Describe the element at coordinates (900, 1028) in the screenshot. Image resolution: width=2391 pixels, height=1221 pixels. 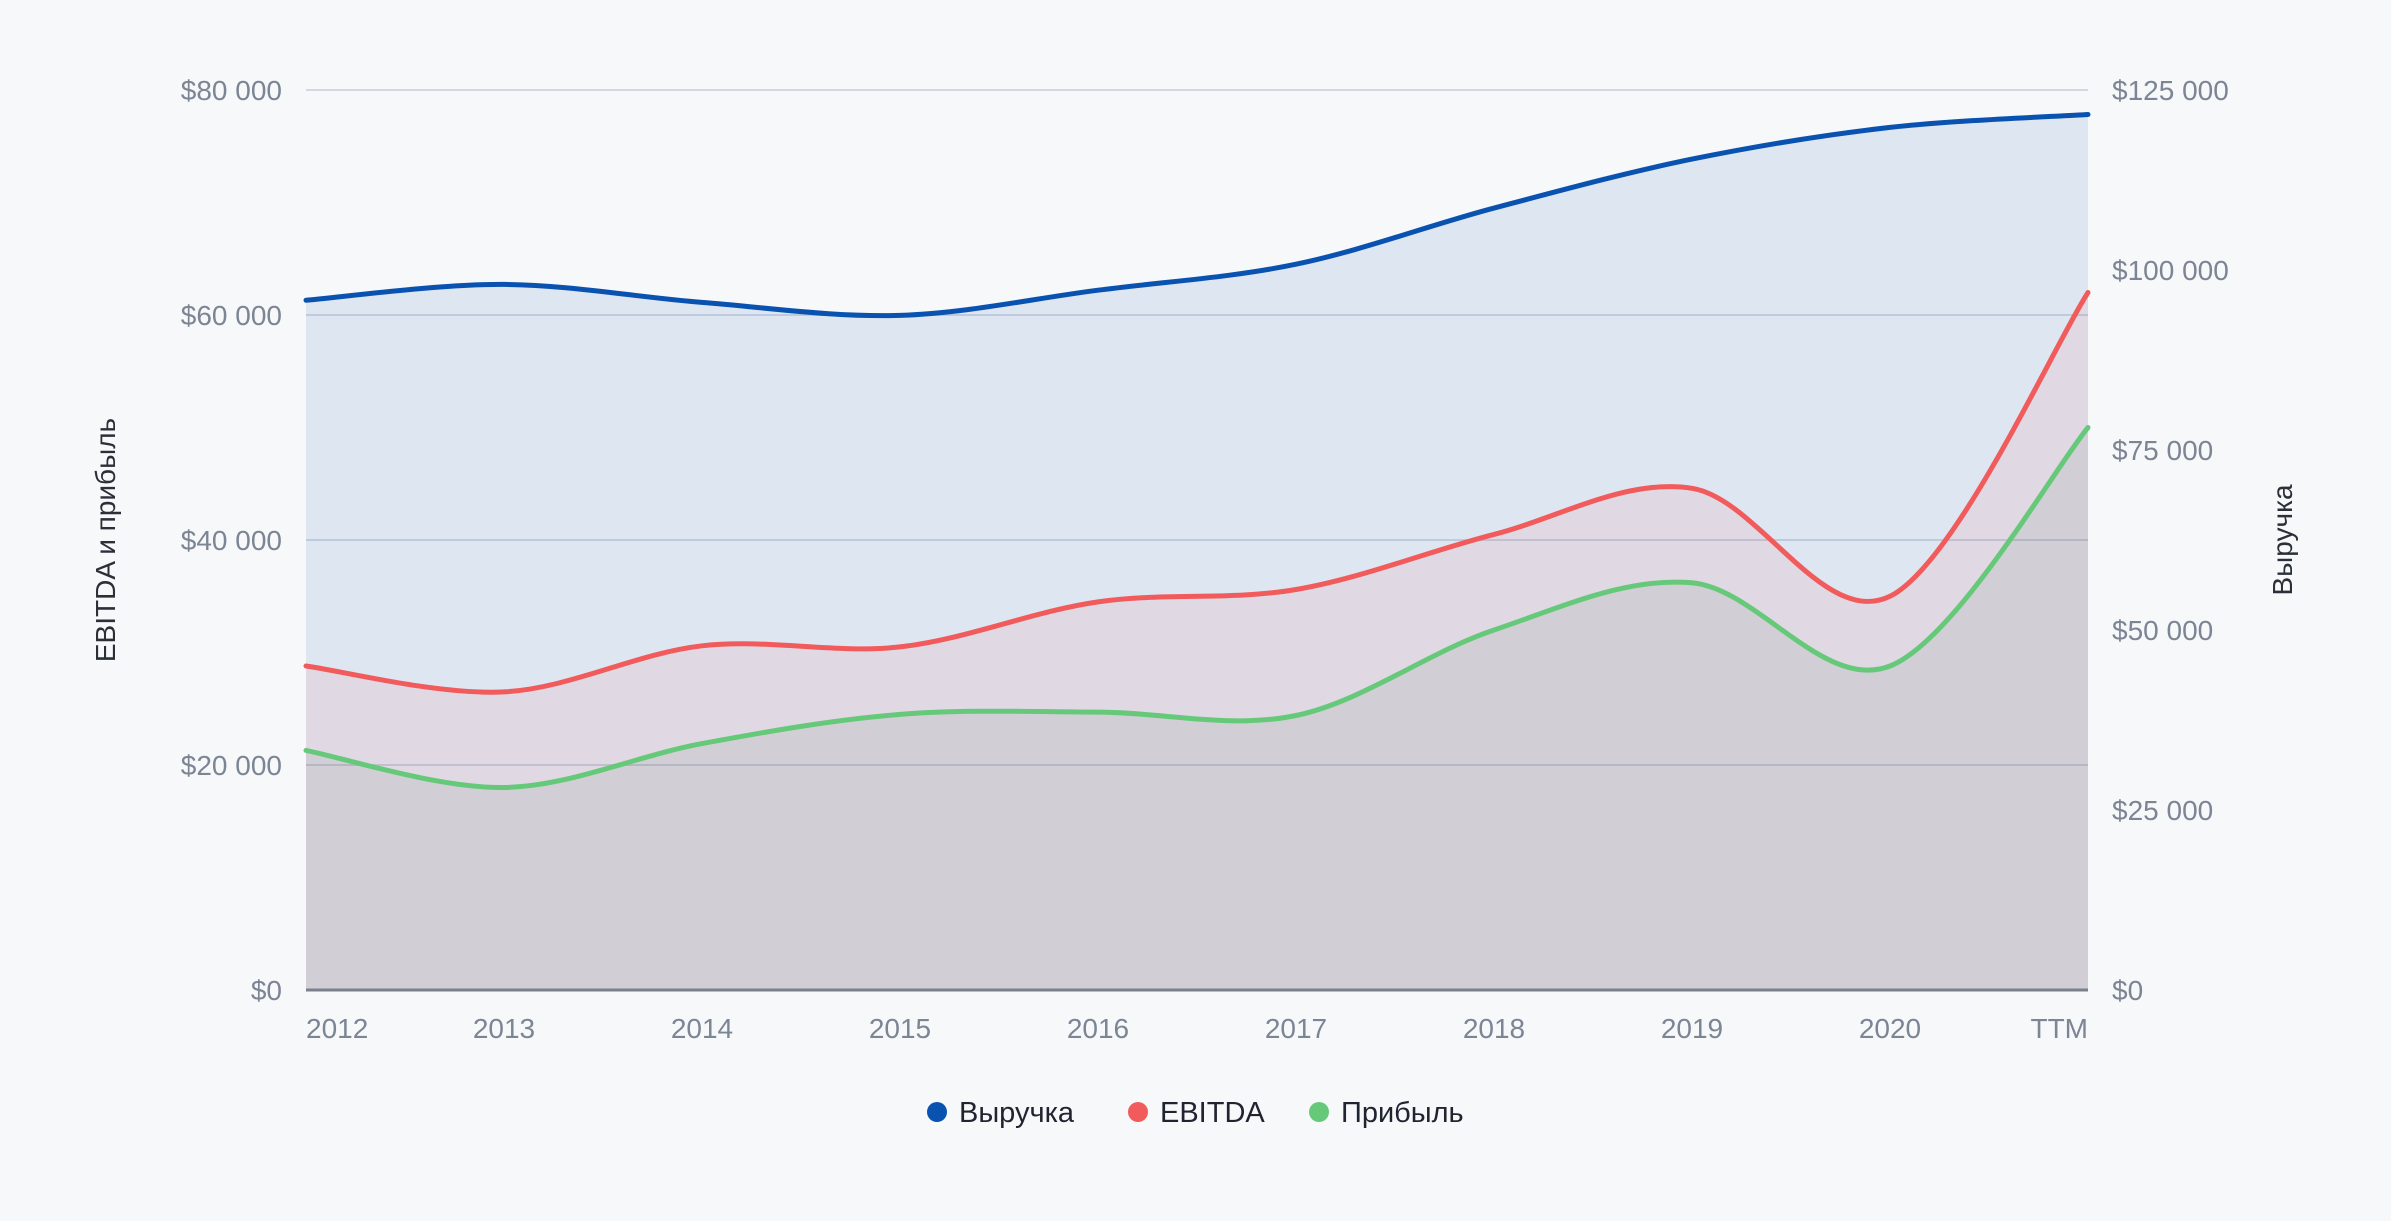
I see `x-tick-label: 2015` at that location.